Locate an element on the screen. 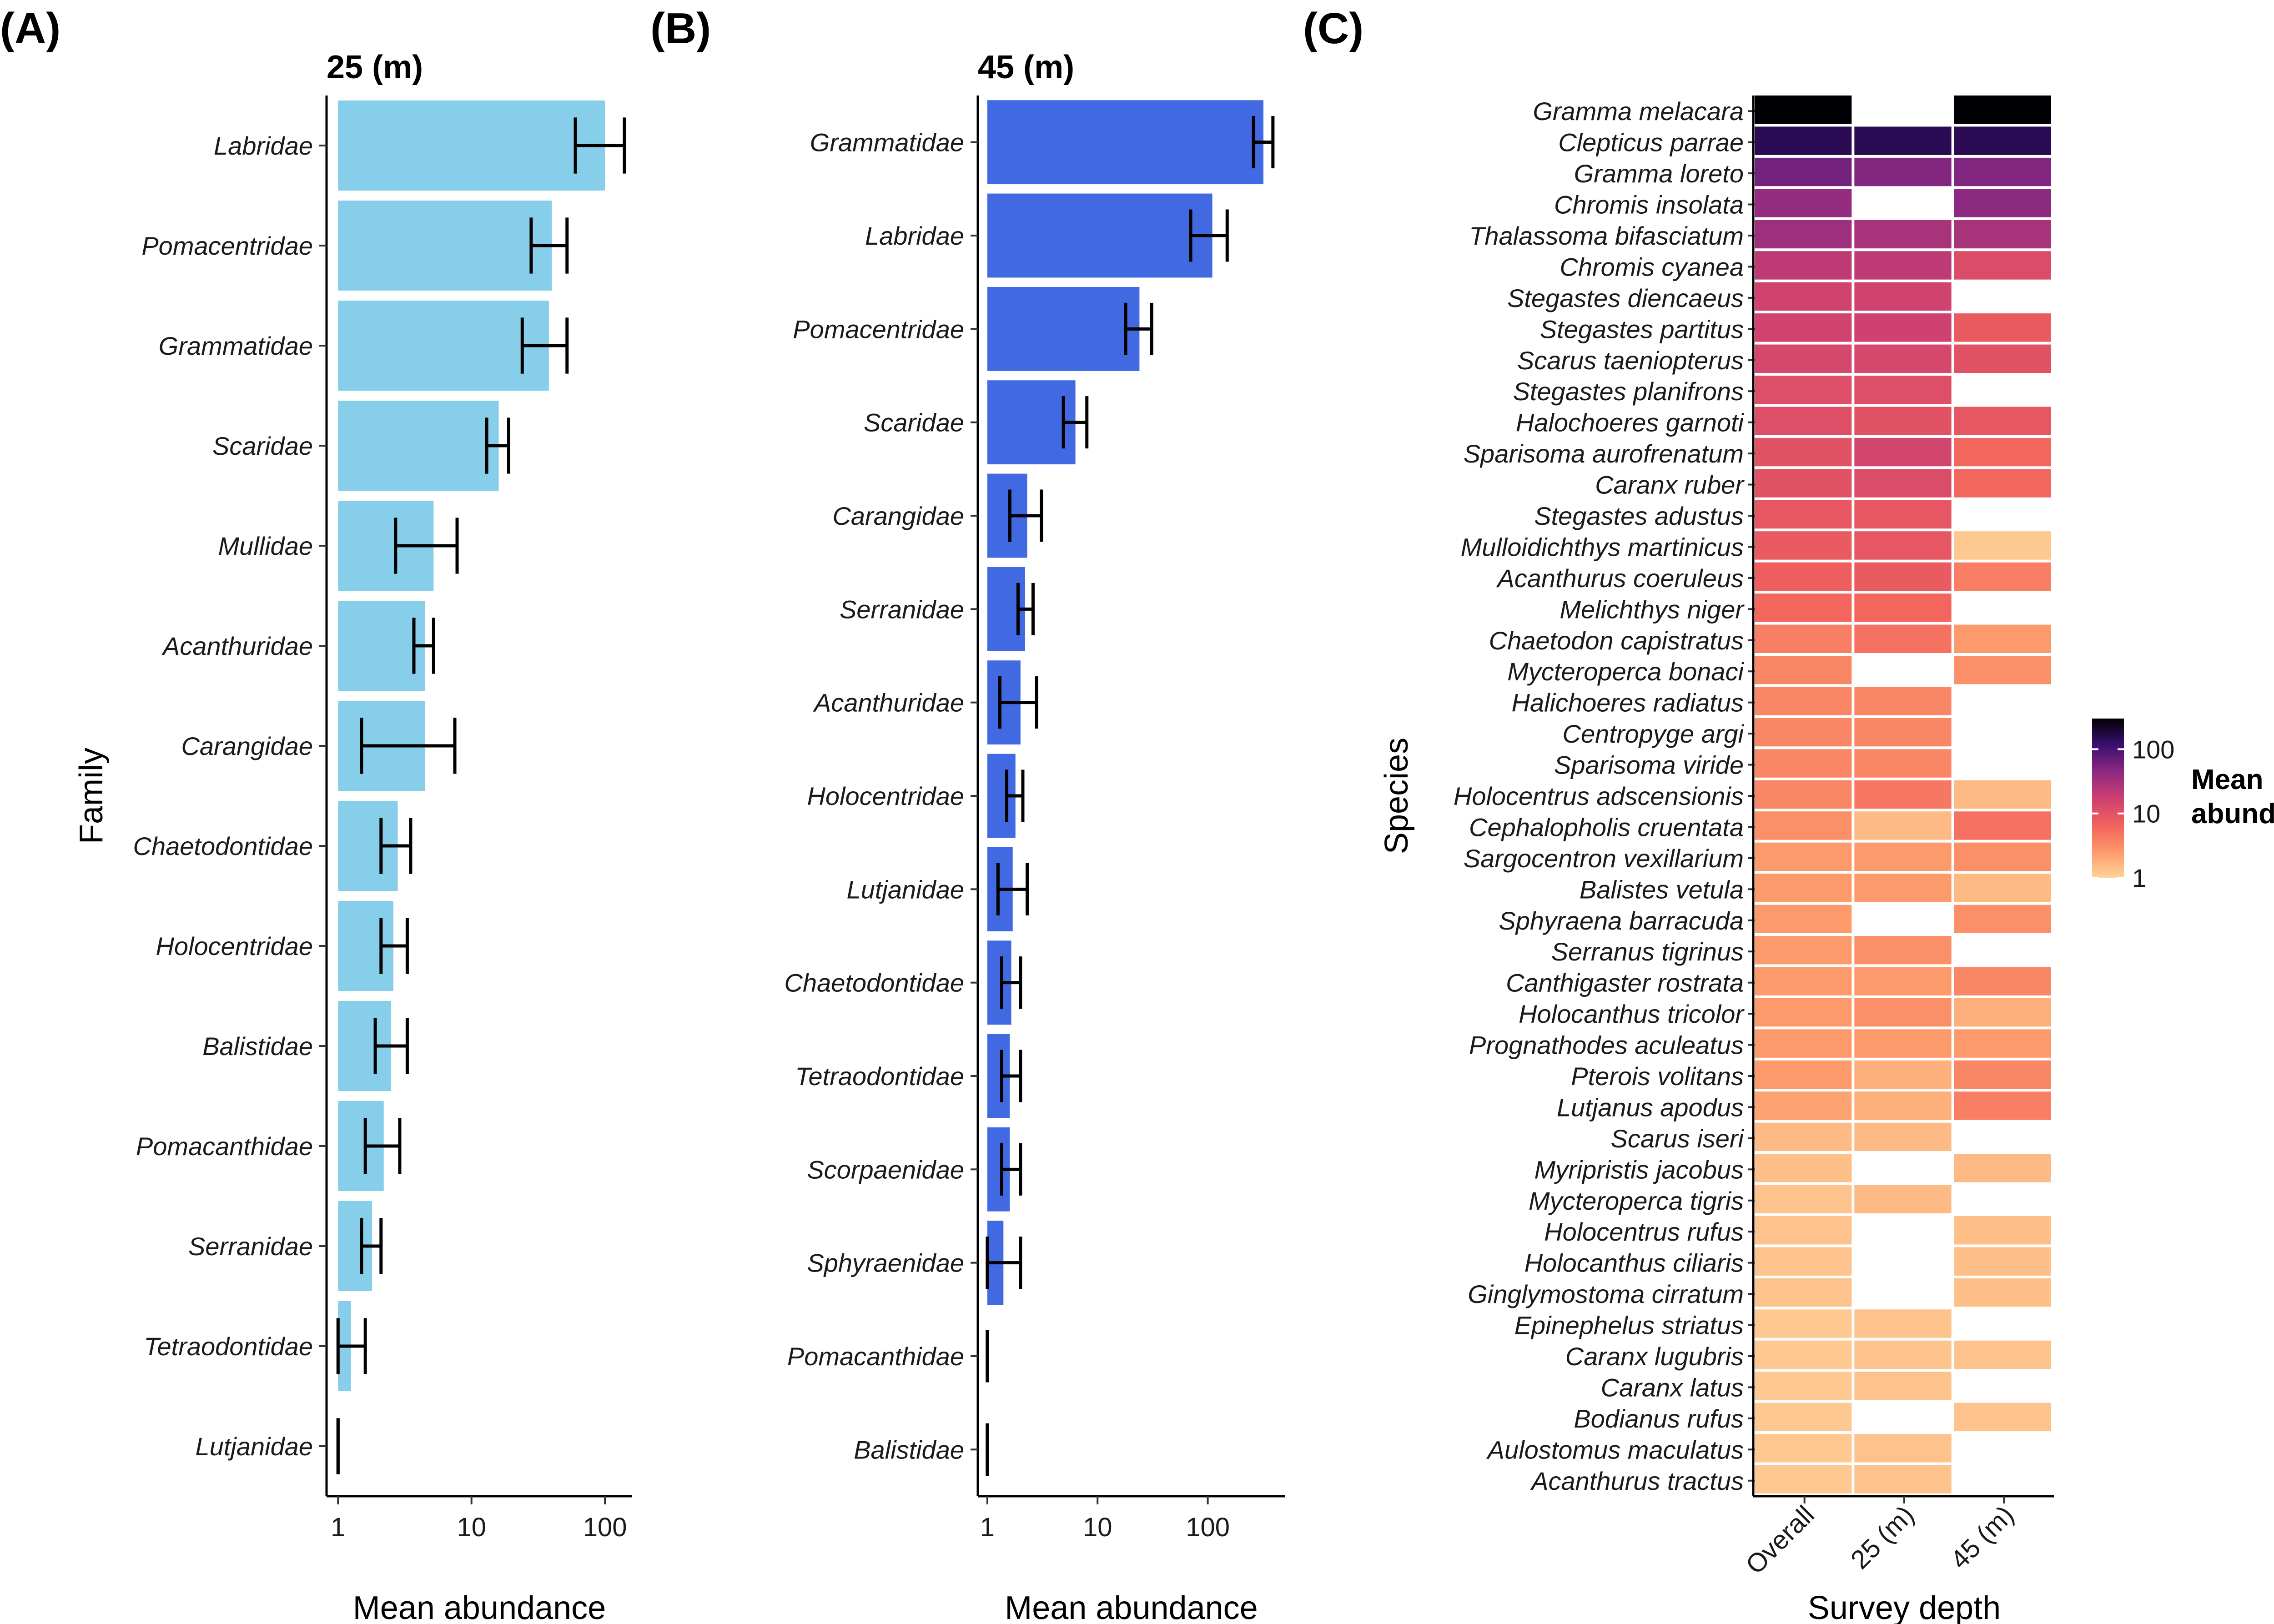 Image resolution: width=2274 pixels, height=1624 pixels. species-label: Stegastes diencaeus is located at coordinates (1625, 298).